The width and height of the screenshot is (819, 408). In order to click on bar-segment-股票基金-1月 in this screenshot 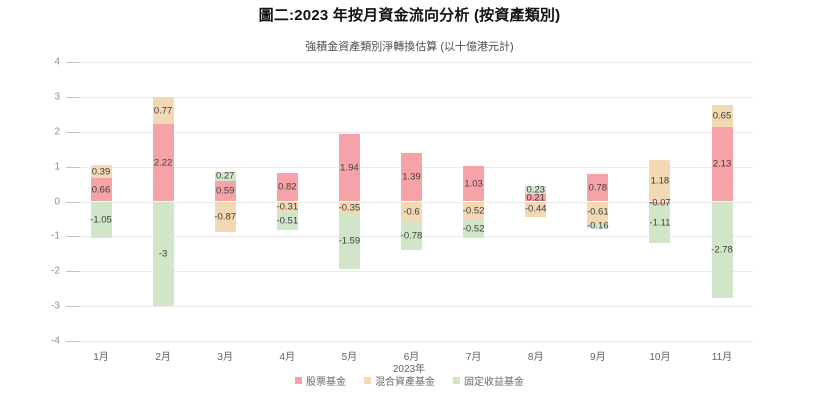, I will do `click(101, 190)`.